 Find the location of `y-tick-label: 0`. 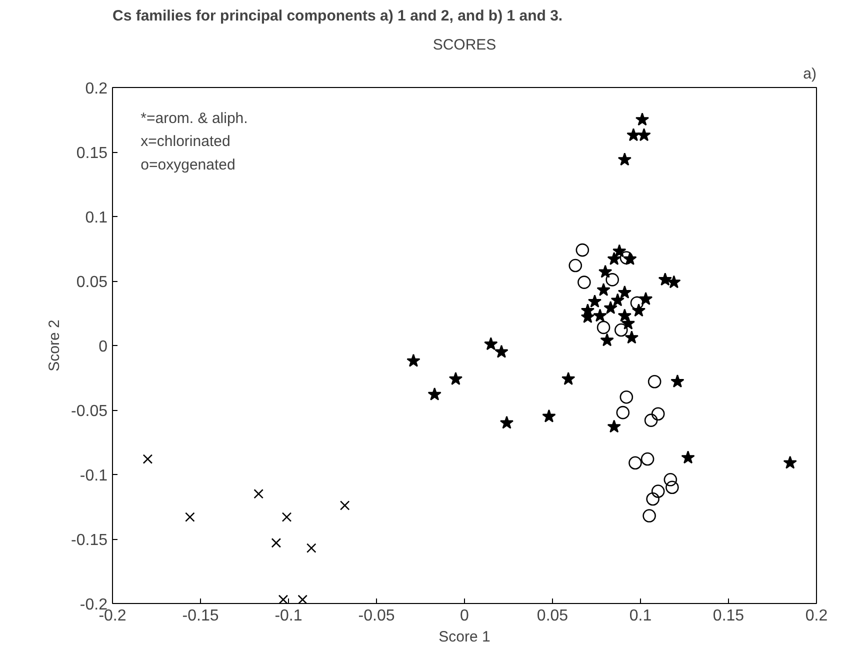

y-tick-label: 0 is located at coordinates (103, 347).